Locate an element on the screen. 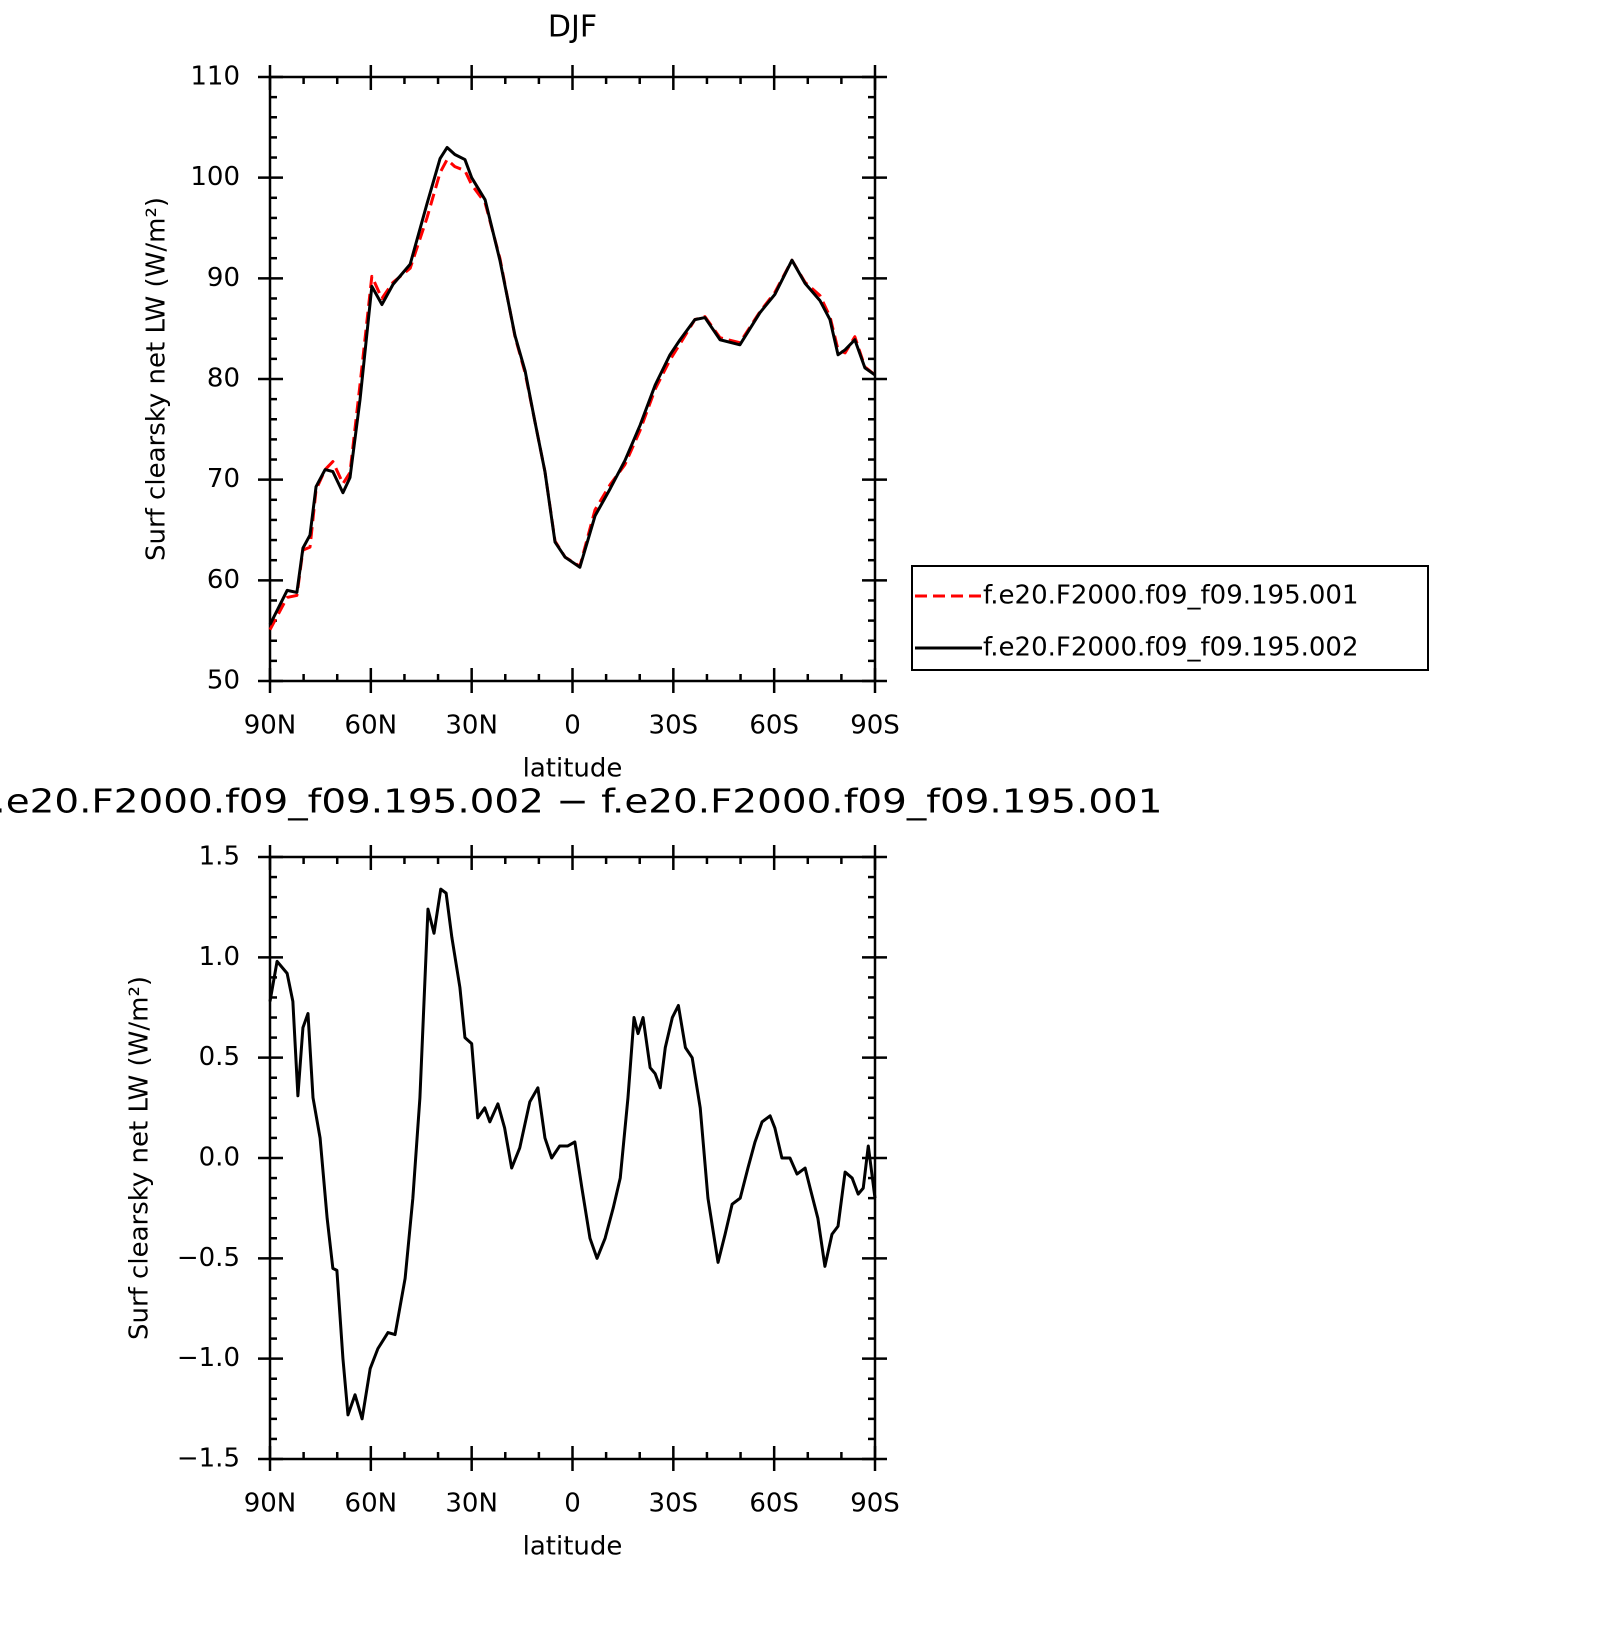 Image resolution: width=1597 pixels, height=1635 pixels. y-tick-label: 100 is located at coordinates (215, 177).